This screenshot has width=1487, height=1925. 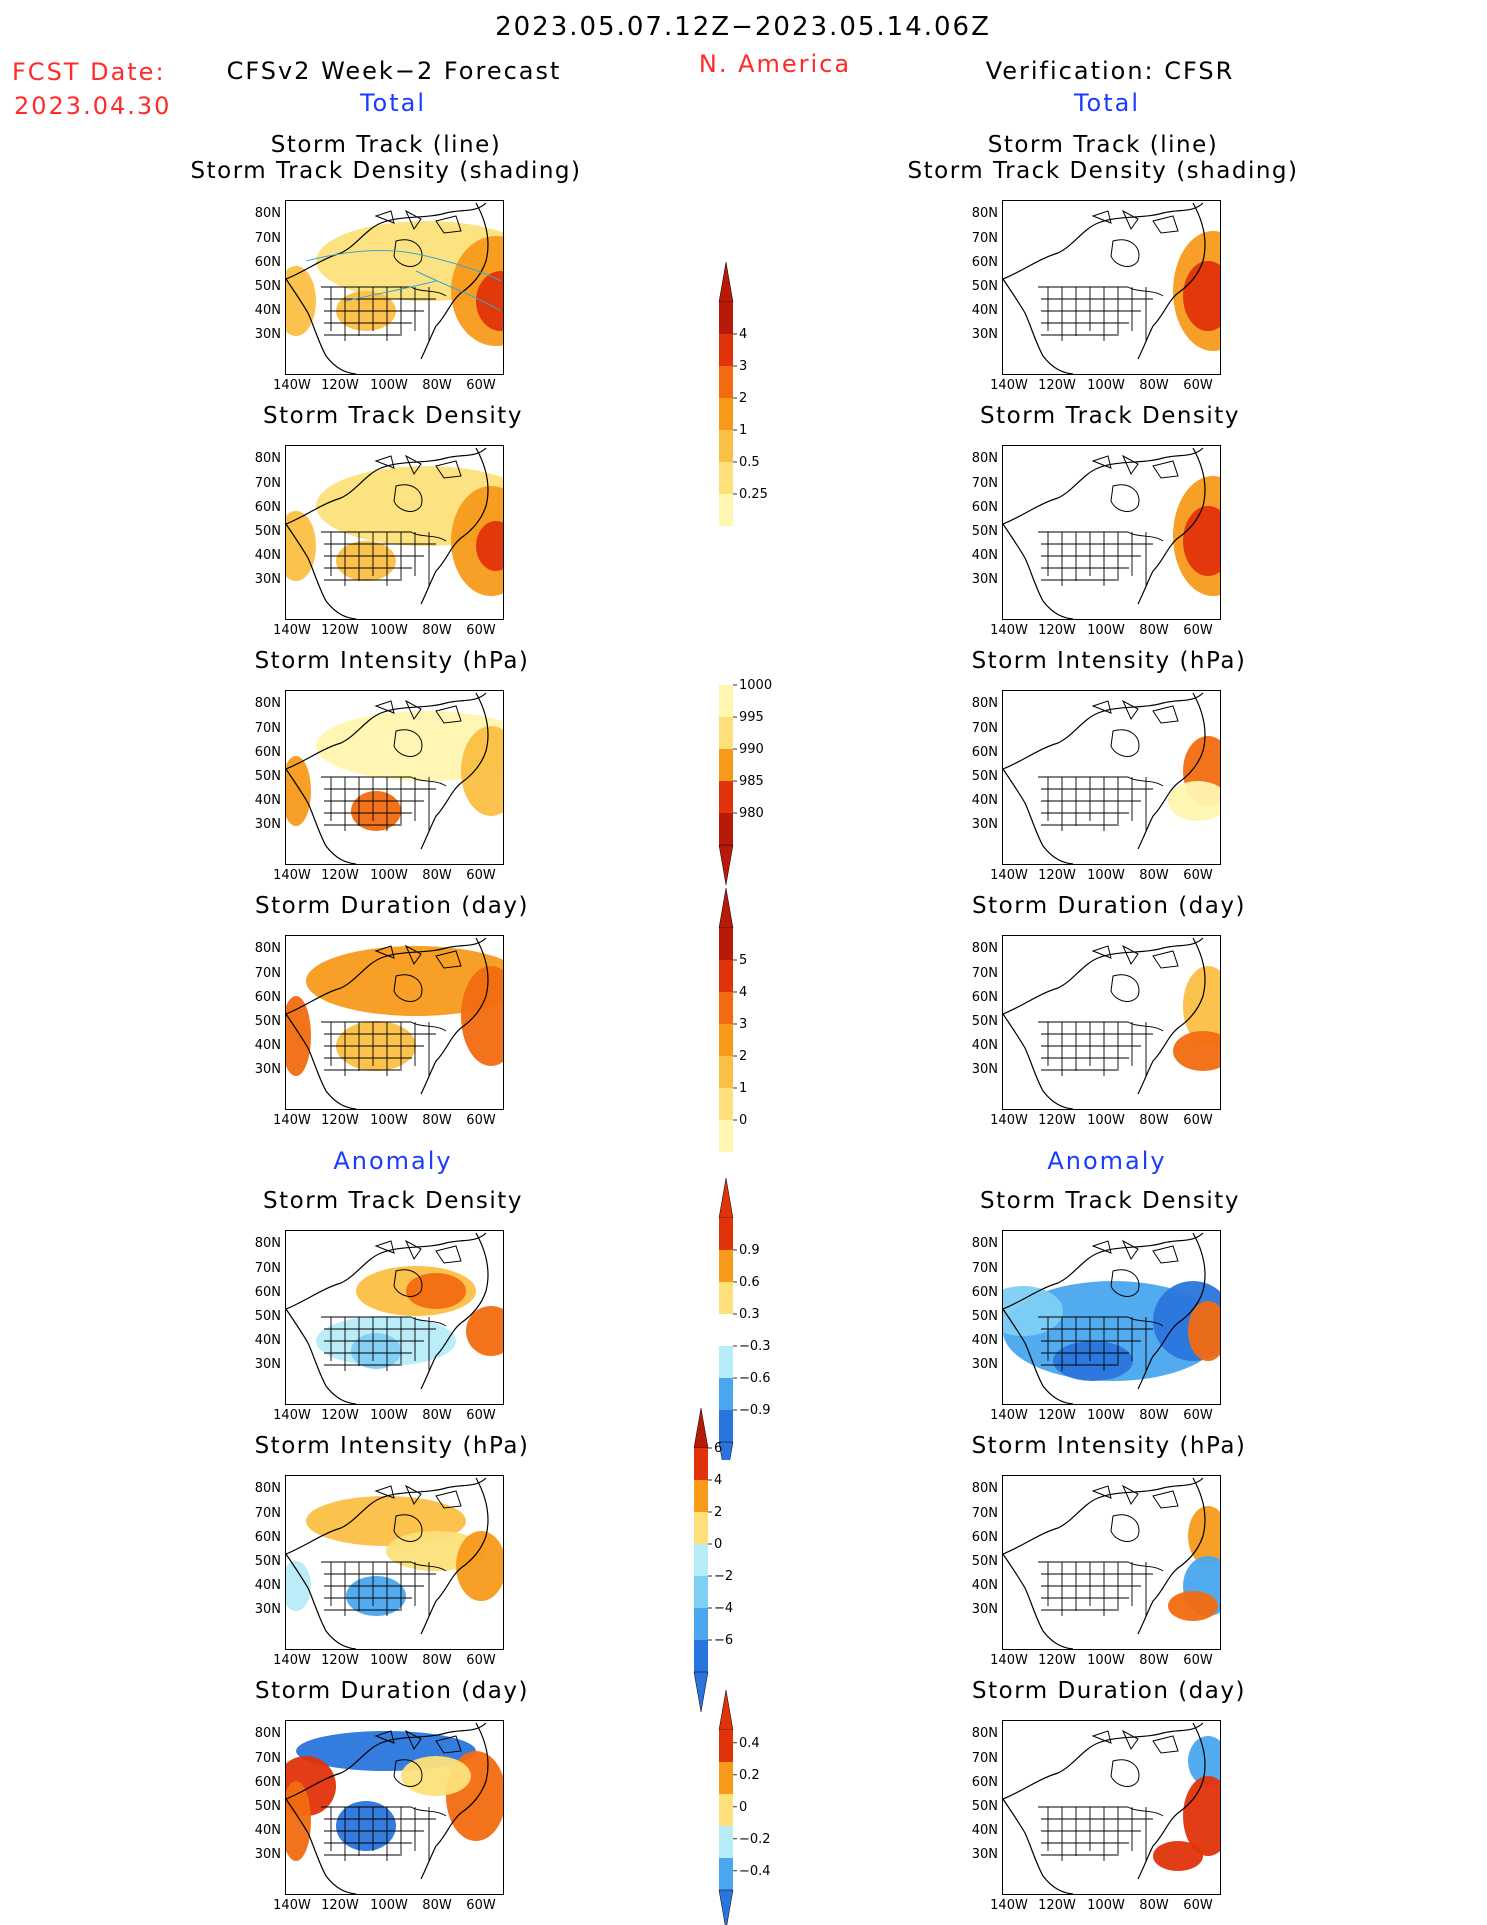 I want to click on forecast-period: 2023.05.07.12Z−2023.05.14.06Z, so click(x=743, y=27).